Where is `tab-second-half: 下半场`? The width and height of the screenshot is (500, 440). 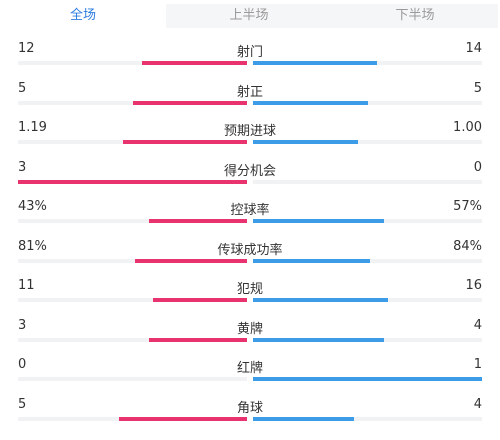
tab-second-half: 下半场 is located at coordinates (415, 16).